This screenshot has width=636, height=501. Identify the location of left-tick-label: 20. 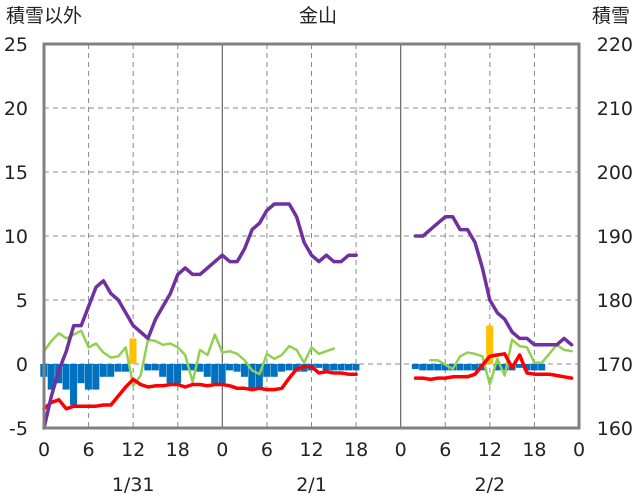
(16, 109).